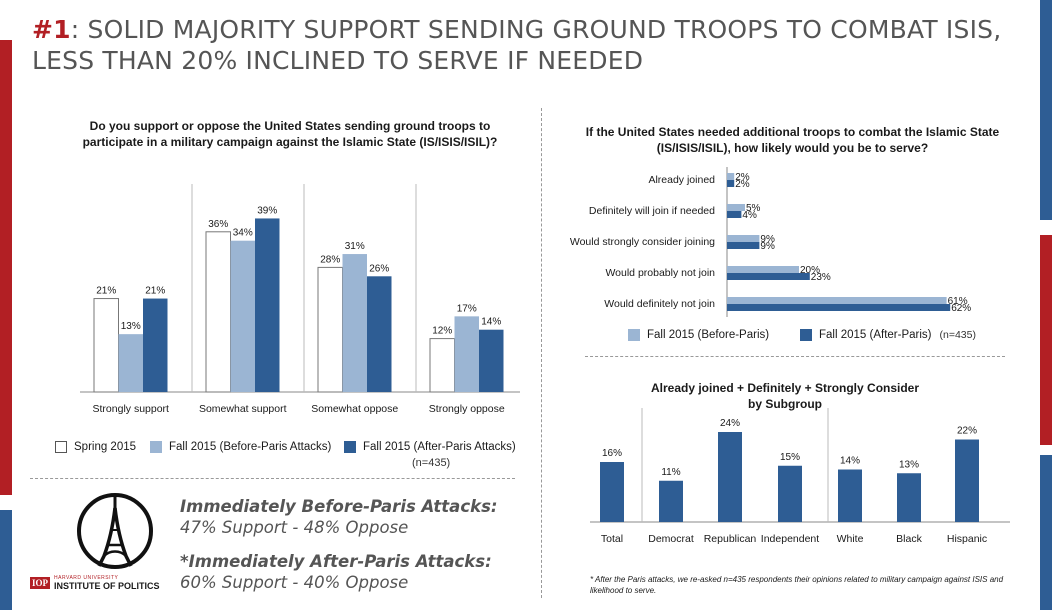 The image size is (1052, 610). I want to click on hbar-4-s0, so click(837, 300).